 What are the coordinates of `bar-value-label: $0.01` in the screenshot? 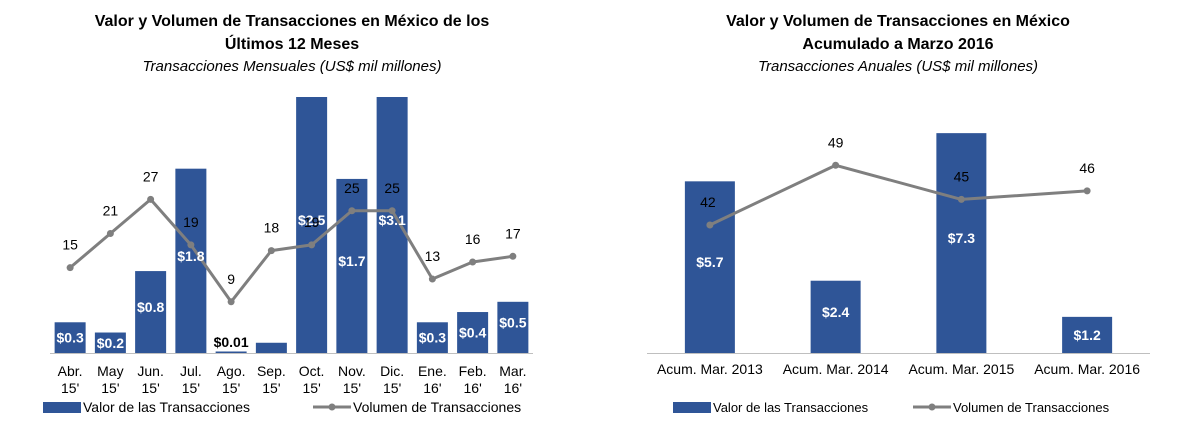 It's located at (231, 342).